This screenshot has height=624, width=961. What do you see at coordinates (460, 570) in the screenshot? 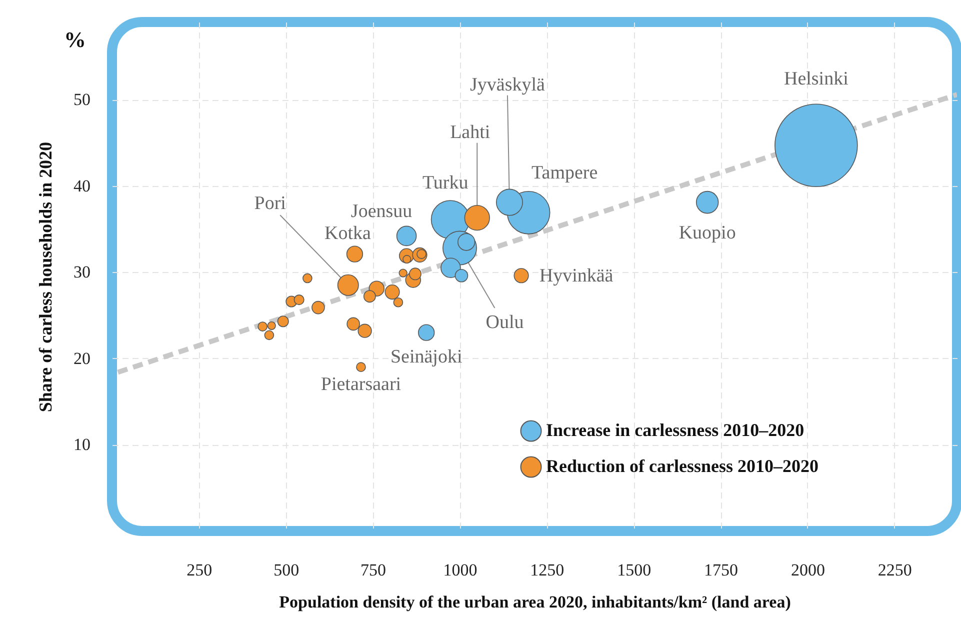
I see `x-tick-label: 1000` at bounding box center [460, 570].